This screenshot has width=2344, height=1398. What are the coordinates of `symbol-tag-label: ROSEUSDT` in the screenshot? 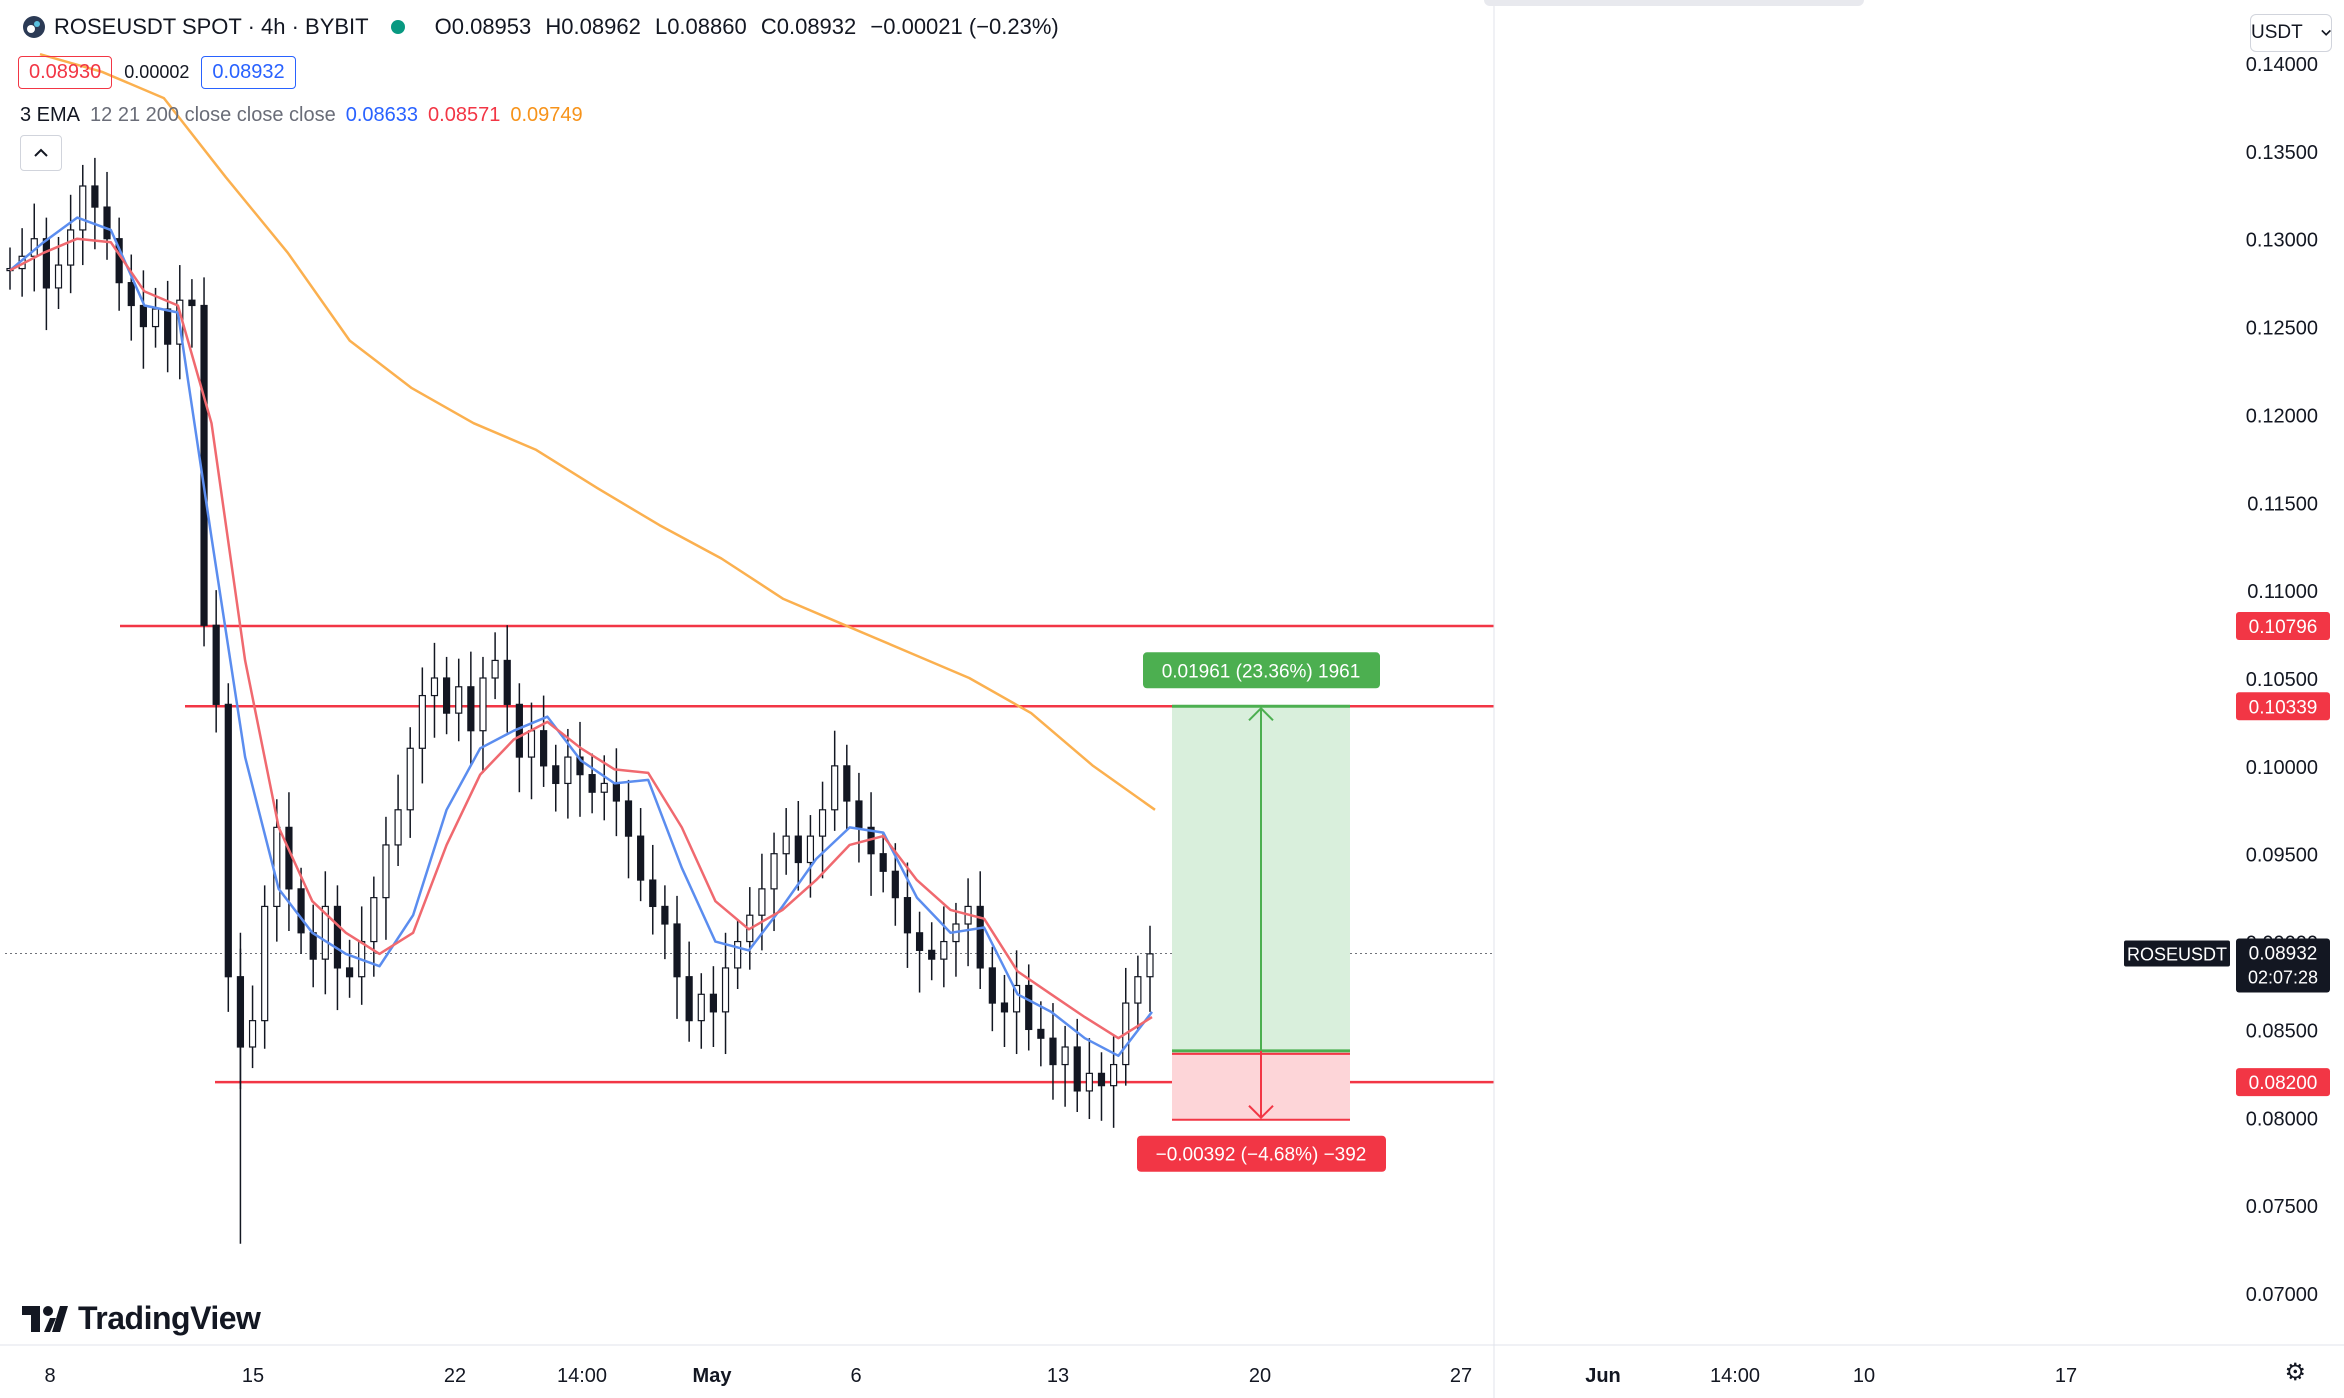 It's located at (2177, 955).